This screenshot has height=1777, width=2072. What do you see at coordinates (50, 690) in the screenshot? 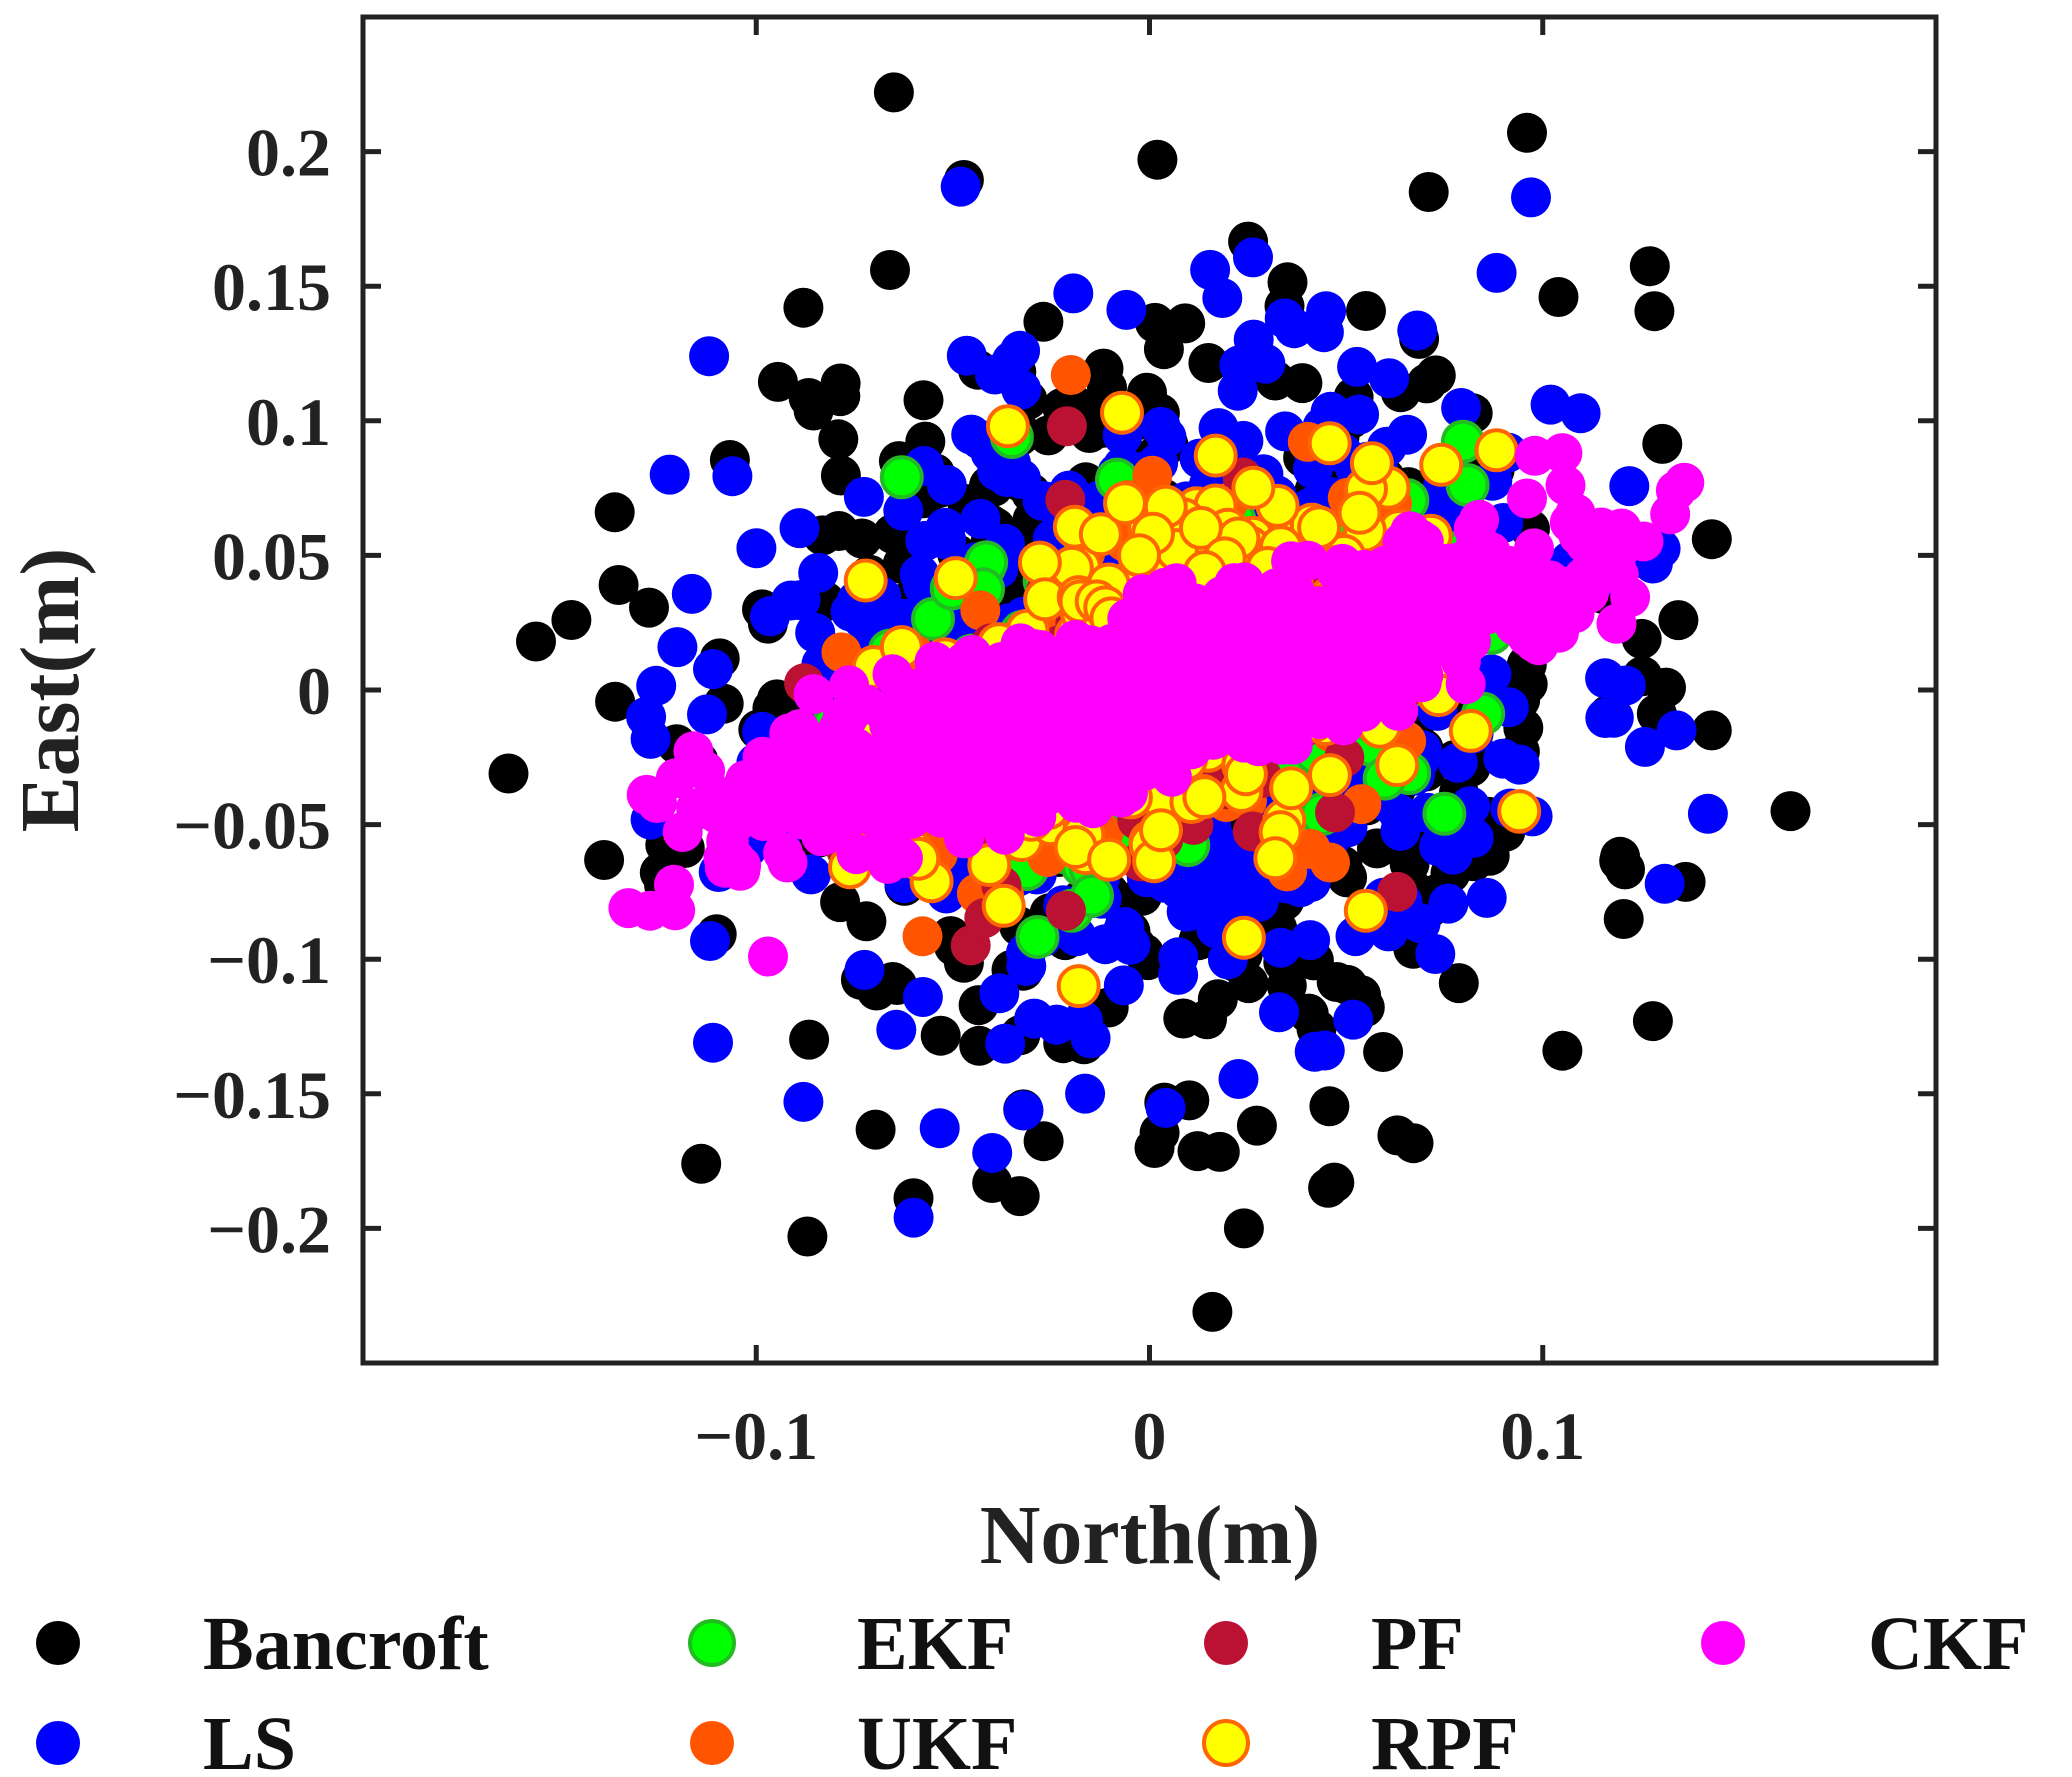
I see `y-axis-label: East(m)` at bounding box center [50, 690].